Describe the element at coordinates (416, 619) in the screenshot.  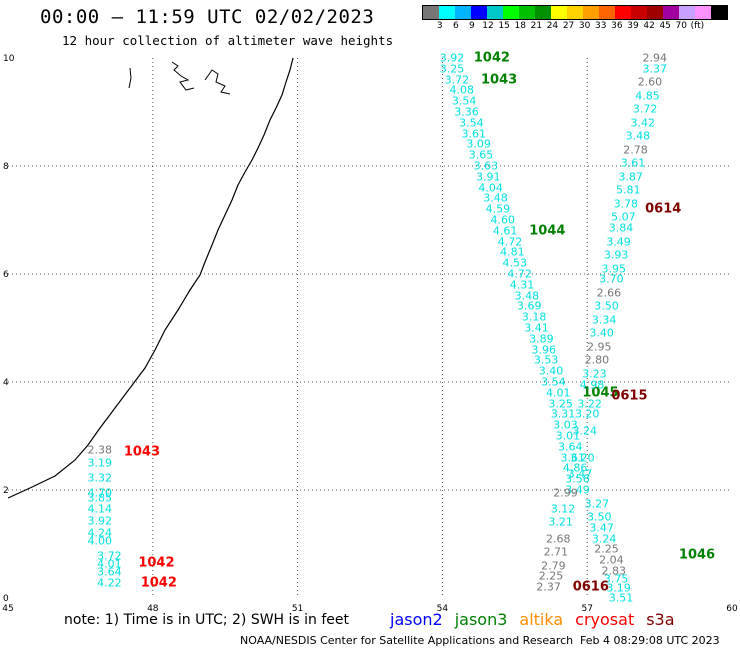
I see `satellite-legend-item: jason2` at that location.